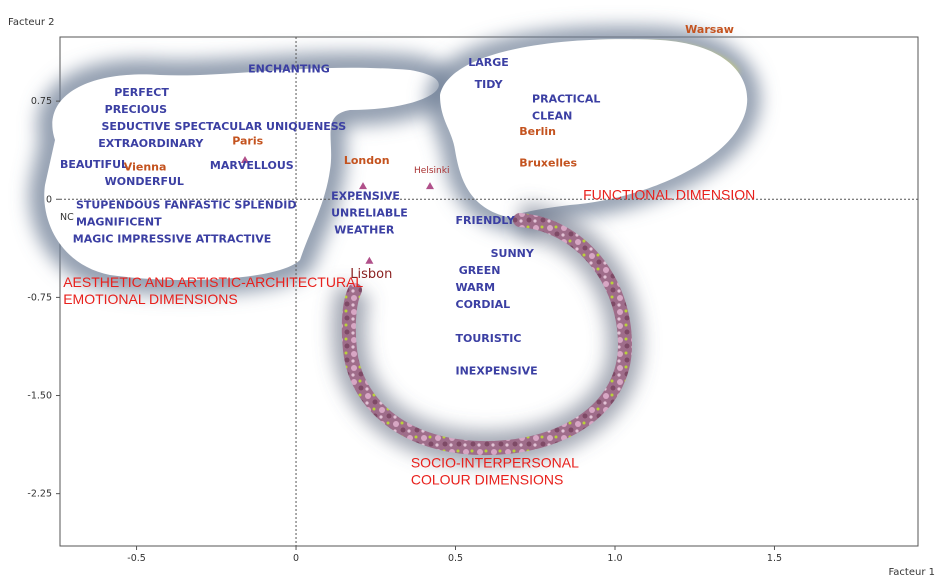  What do you see at coordinates (39, 297) in the screenshot?
I see `y-tick-label: -0.75` at bounding box center [39, 297].